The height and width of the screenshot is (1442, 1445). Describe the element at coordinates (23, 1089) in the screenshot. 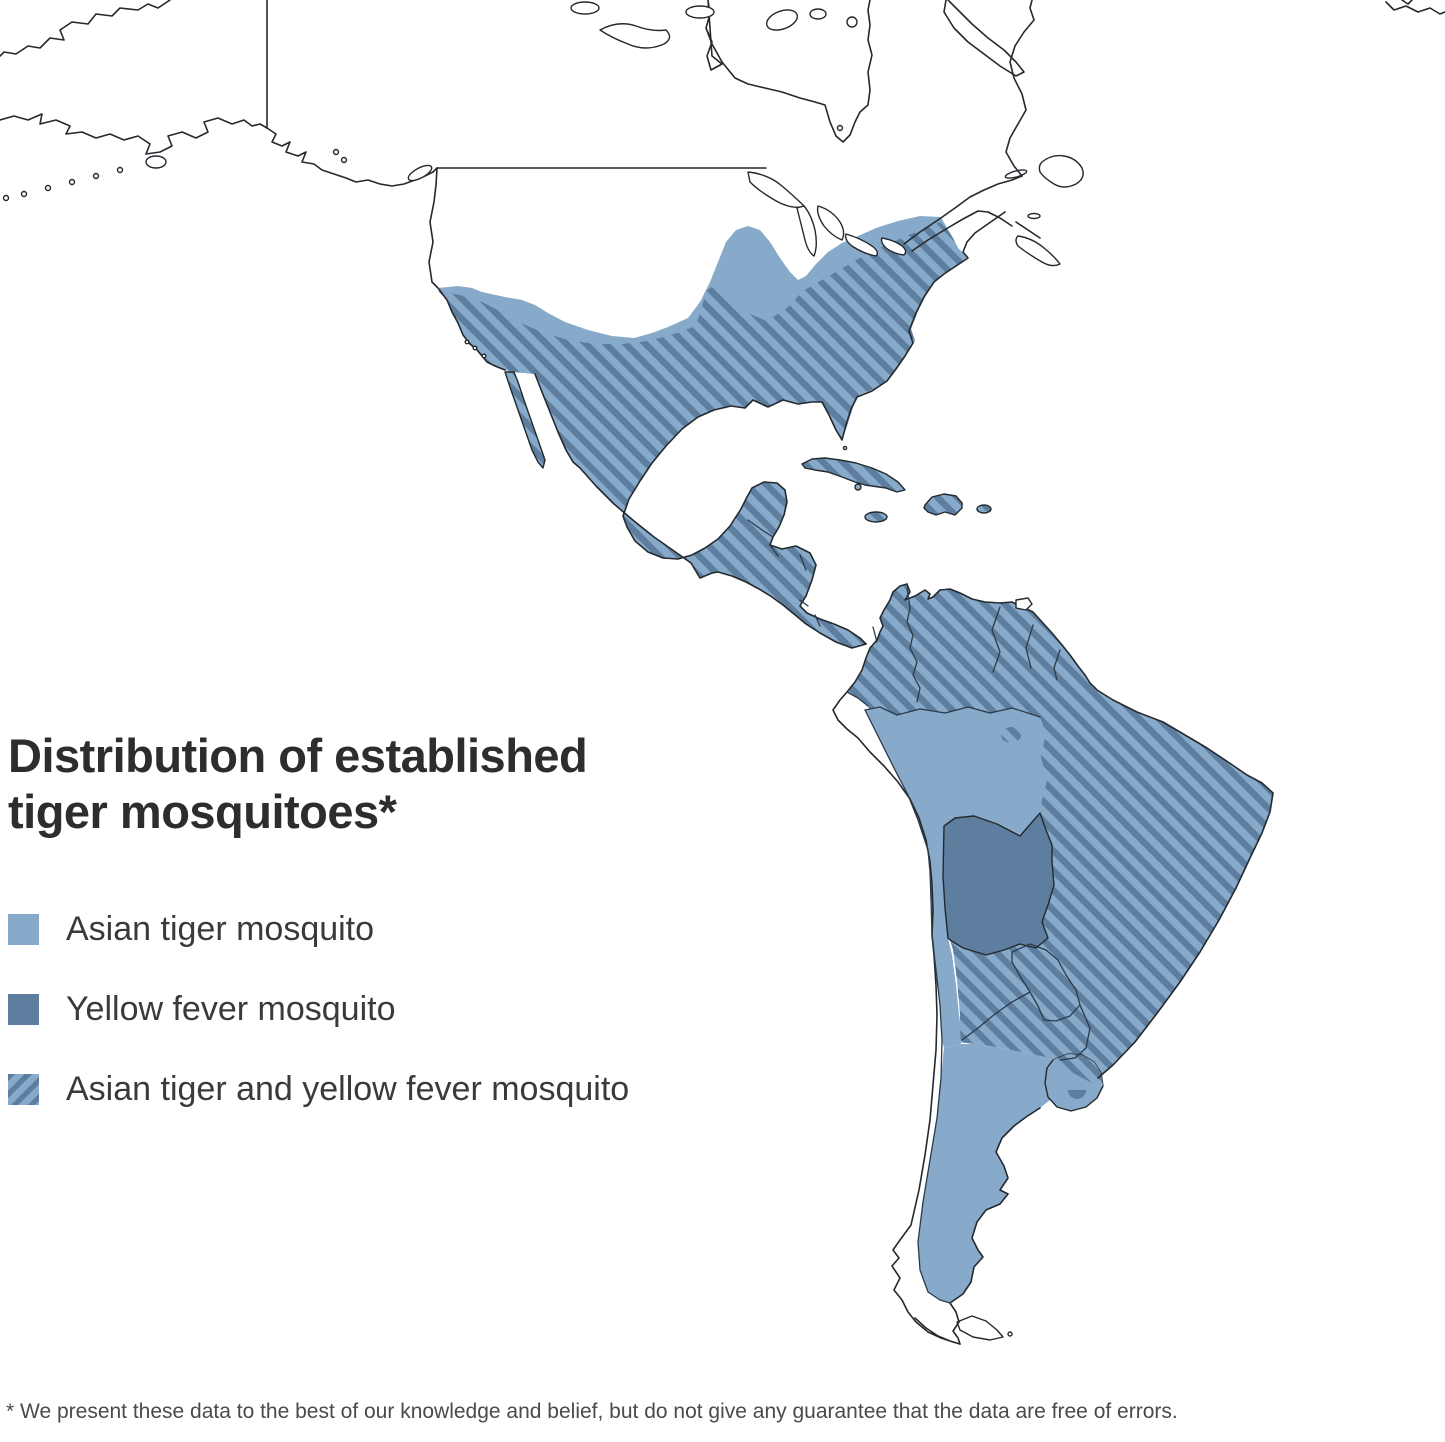

I see `legend-swatch-both` at that location.